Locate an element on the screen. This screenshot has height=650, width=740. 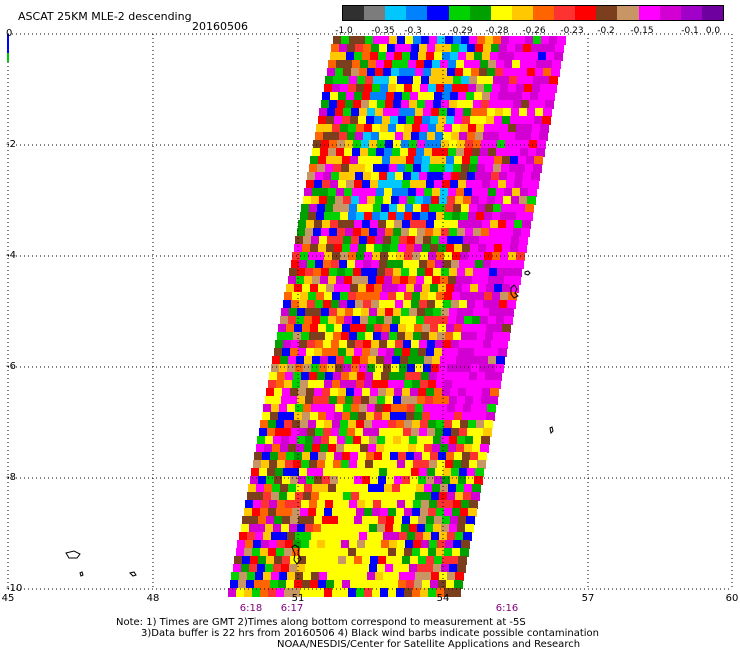
map-date: 20160506 is located at coordinates (220, 26).